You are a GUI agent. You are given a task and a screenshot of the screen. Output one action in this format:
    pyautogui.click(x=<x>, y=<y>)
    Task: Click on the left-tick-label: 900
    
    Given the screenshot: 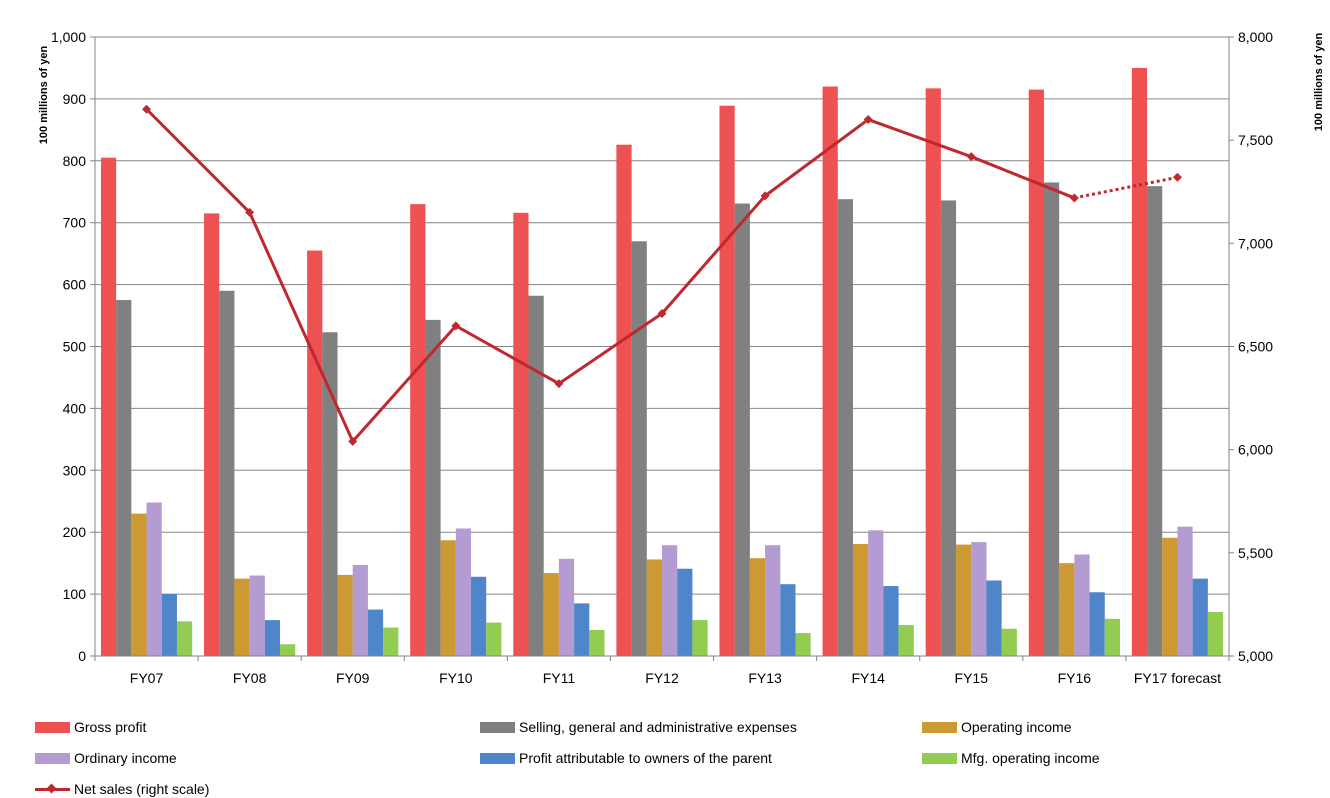 What is the action you would take?
    pyautogui.click(x=75, y=99)
    